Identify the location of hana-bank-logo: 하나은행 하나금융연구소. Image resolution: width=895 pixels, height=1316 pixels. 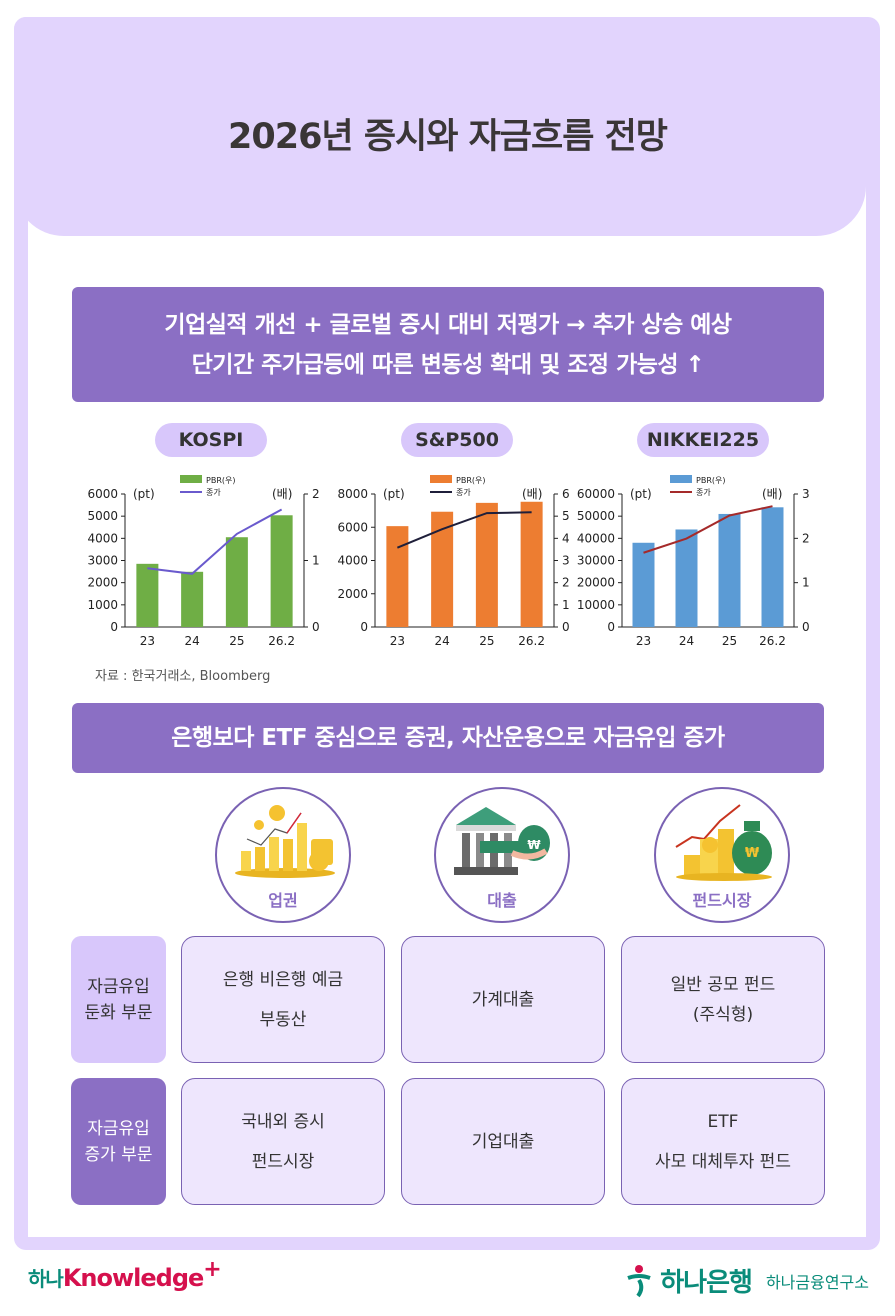
(747, 1280).